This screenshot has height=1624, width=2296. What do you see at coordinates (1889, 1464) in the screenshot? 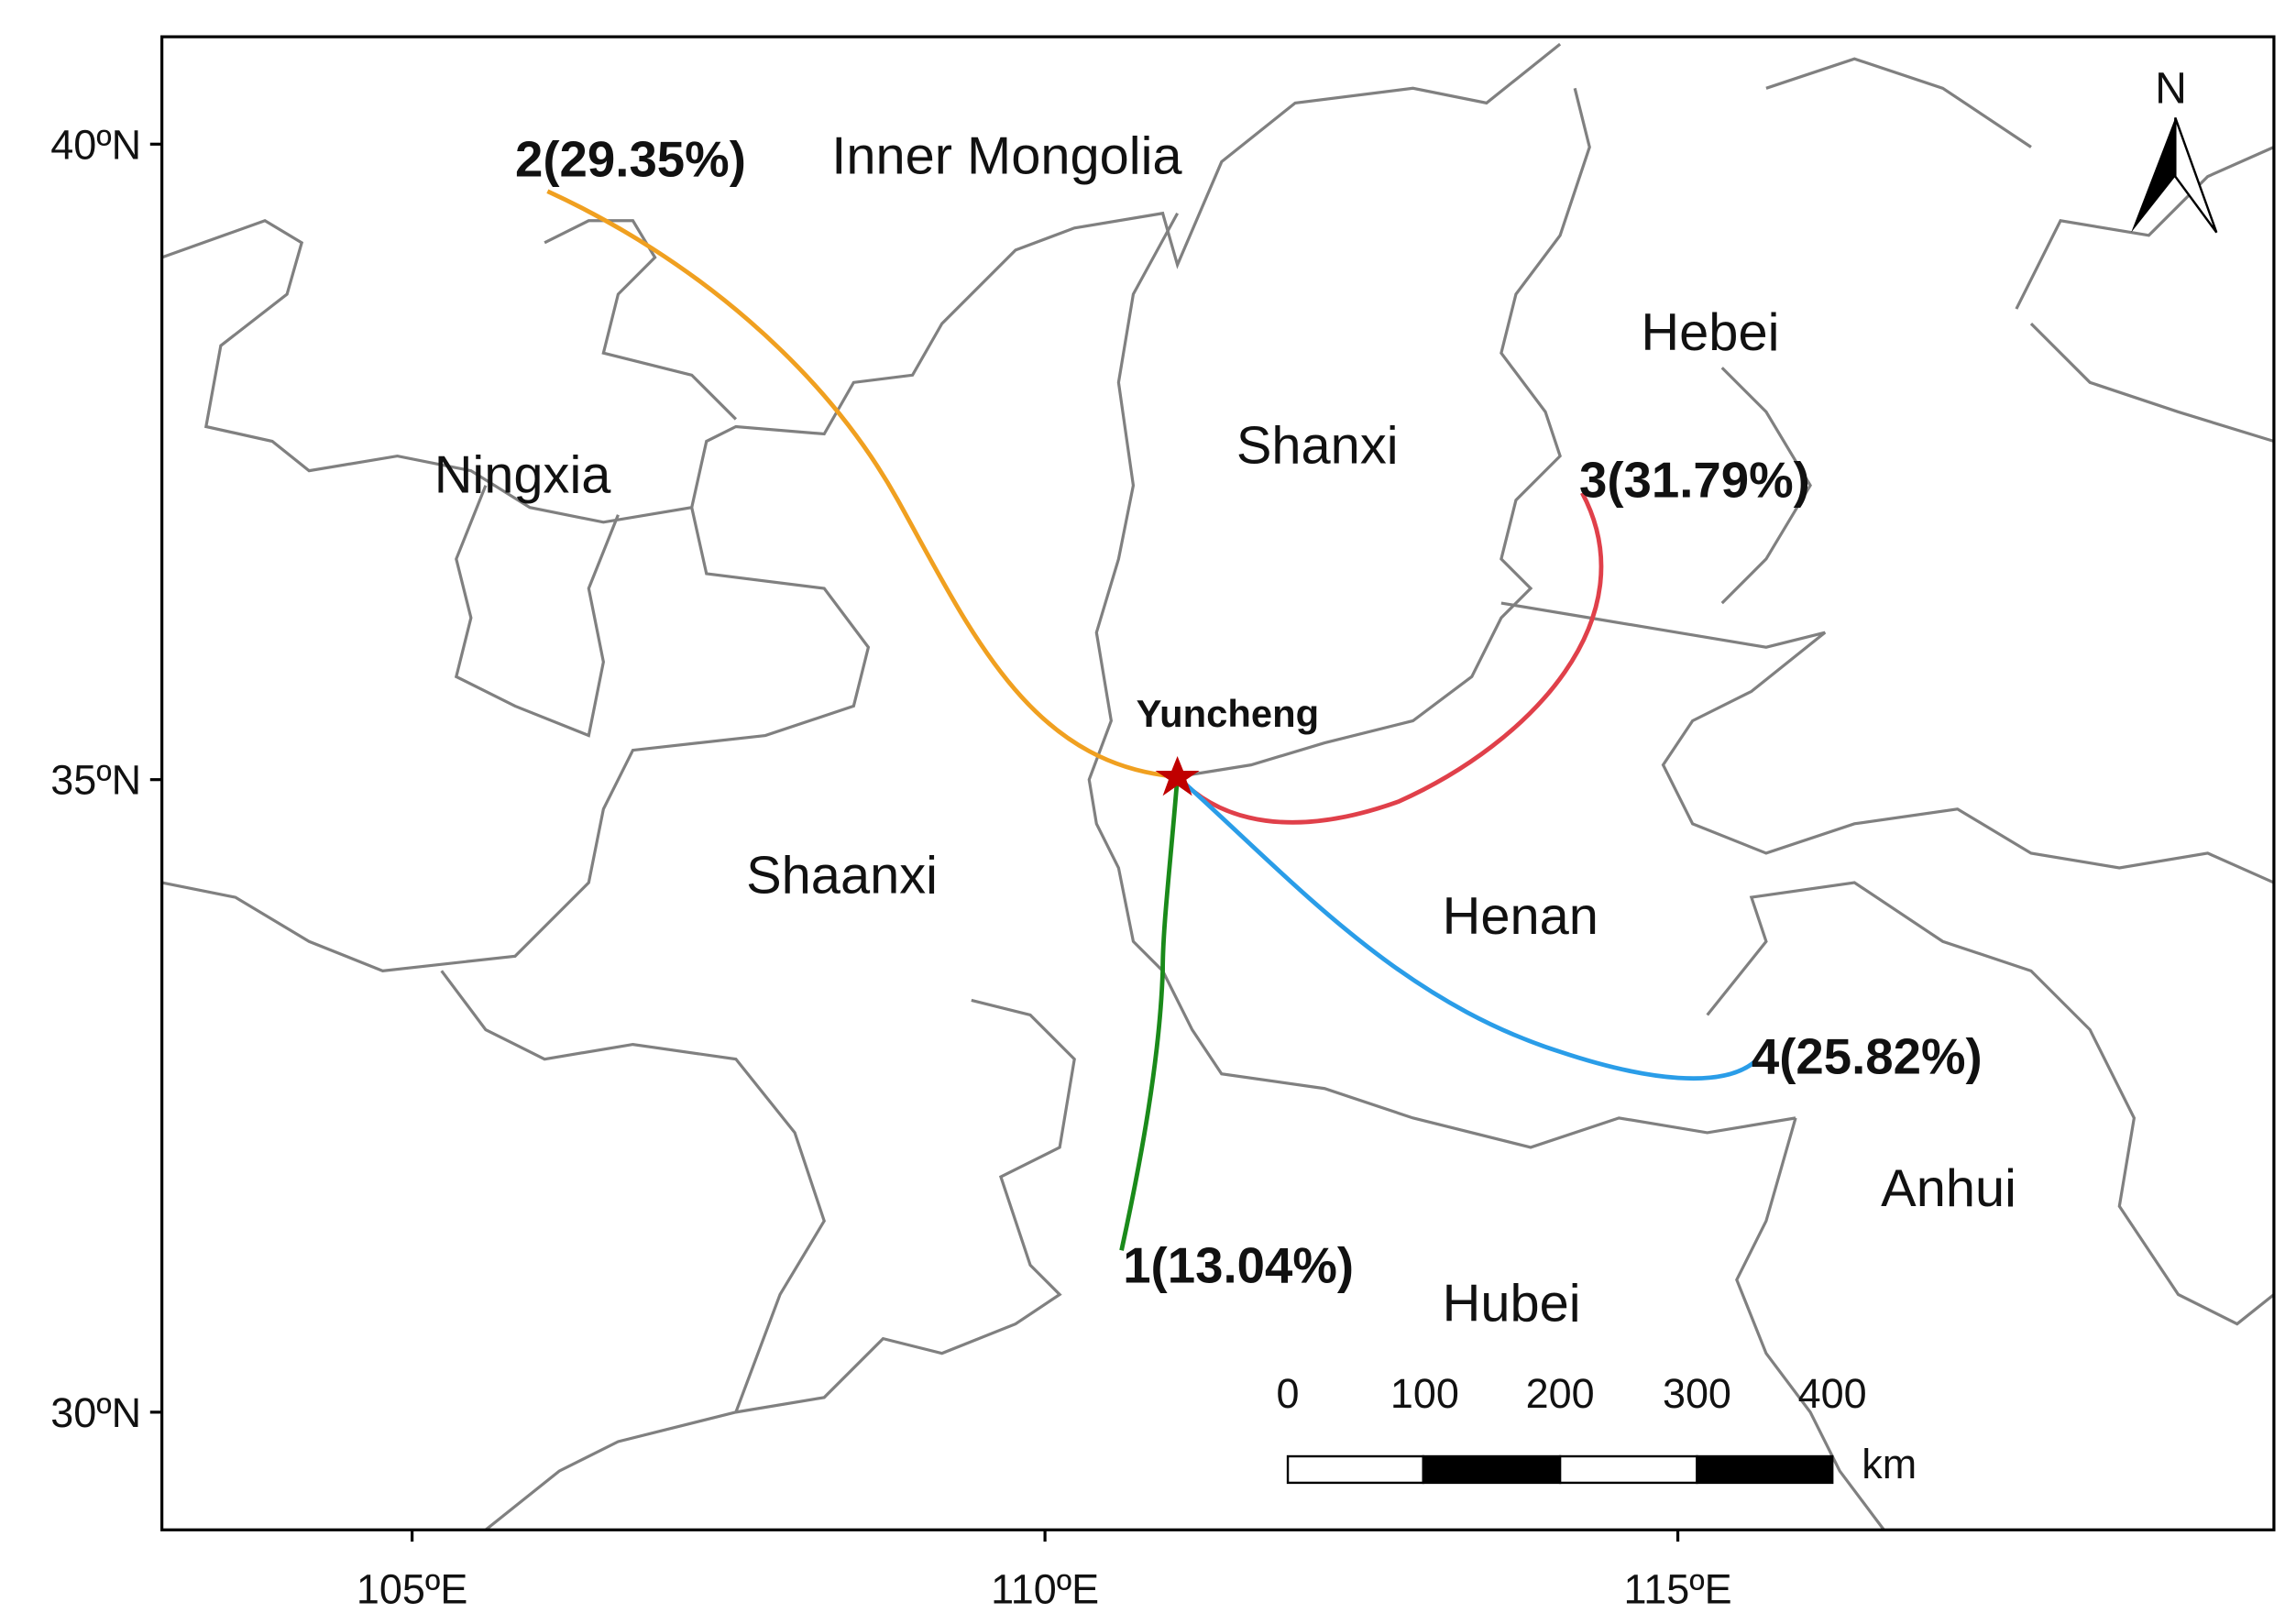
I see `scale-unit: km` at bounding box center [1889, 1464].